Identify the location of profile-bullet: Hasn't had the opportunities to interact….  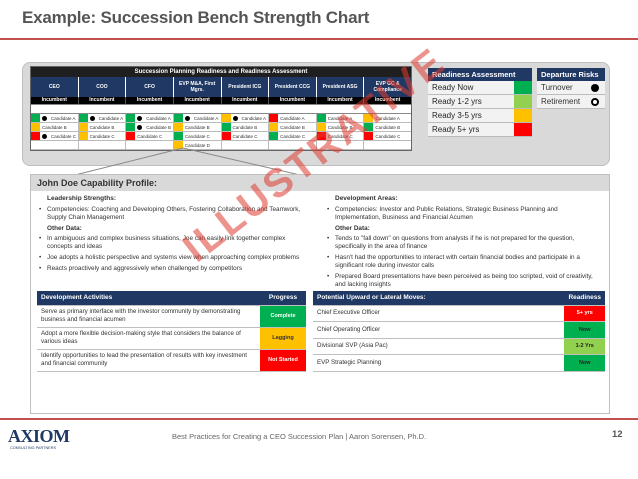
(460, 262).